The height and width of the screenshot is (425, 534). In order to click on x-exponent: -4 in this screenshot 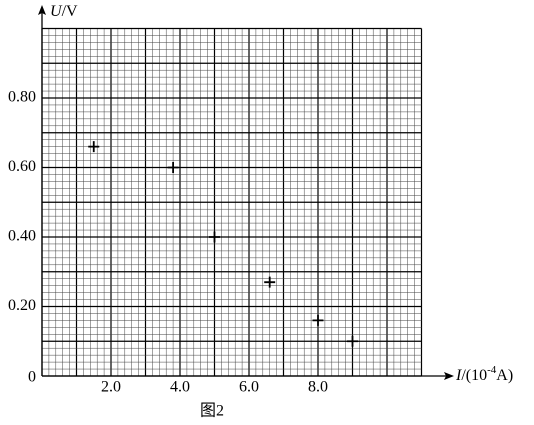, I will do `click(492, 370)`.